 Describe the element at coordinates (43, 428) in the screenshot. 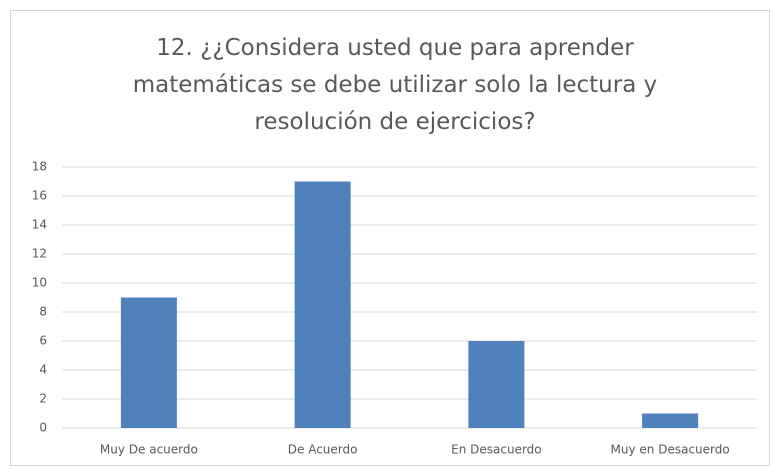

I see `y-tick-label: 0` at that location.